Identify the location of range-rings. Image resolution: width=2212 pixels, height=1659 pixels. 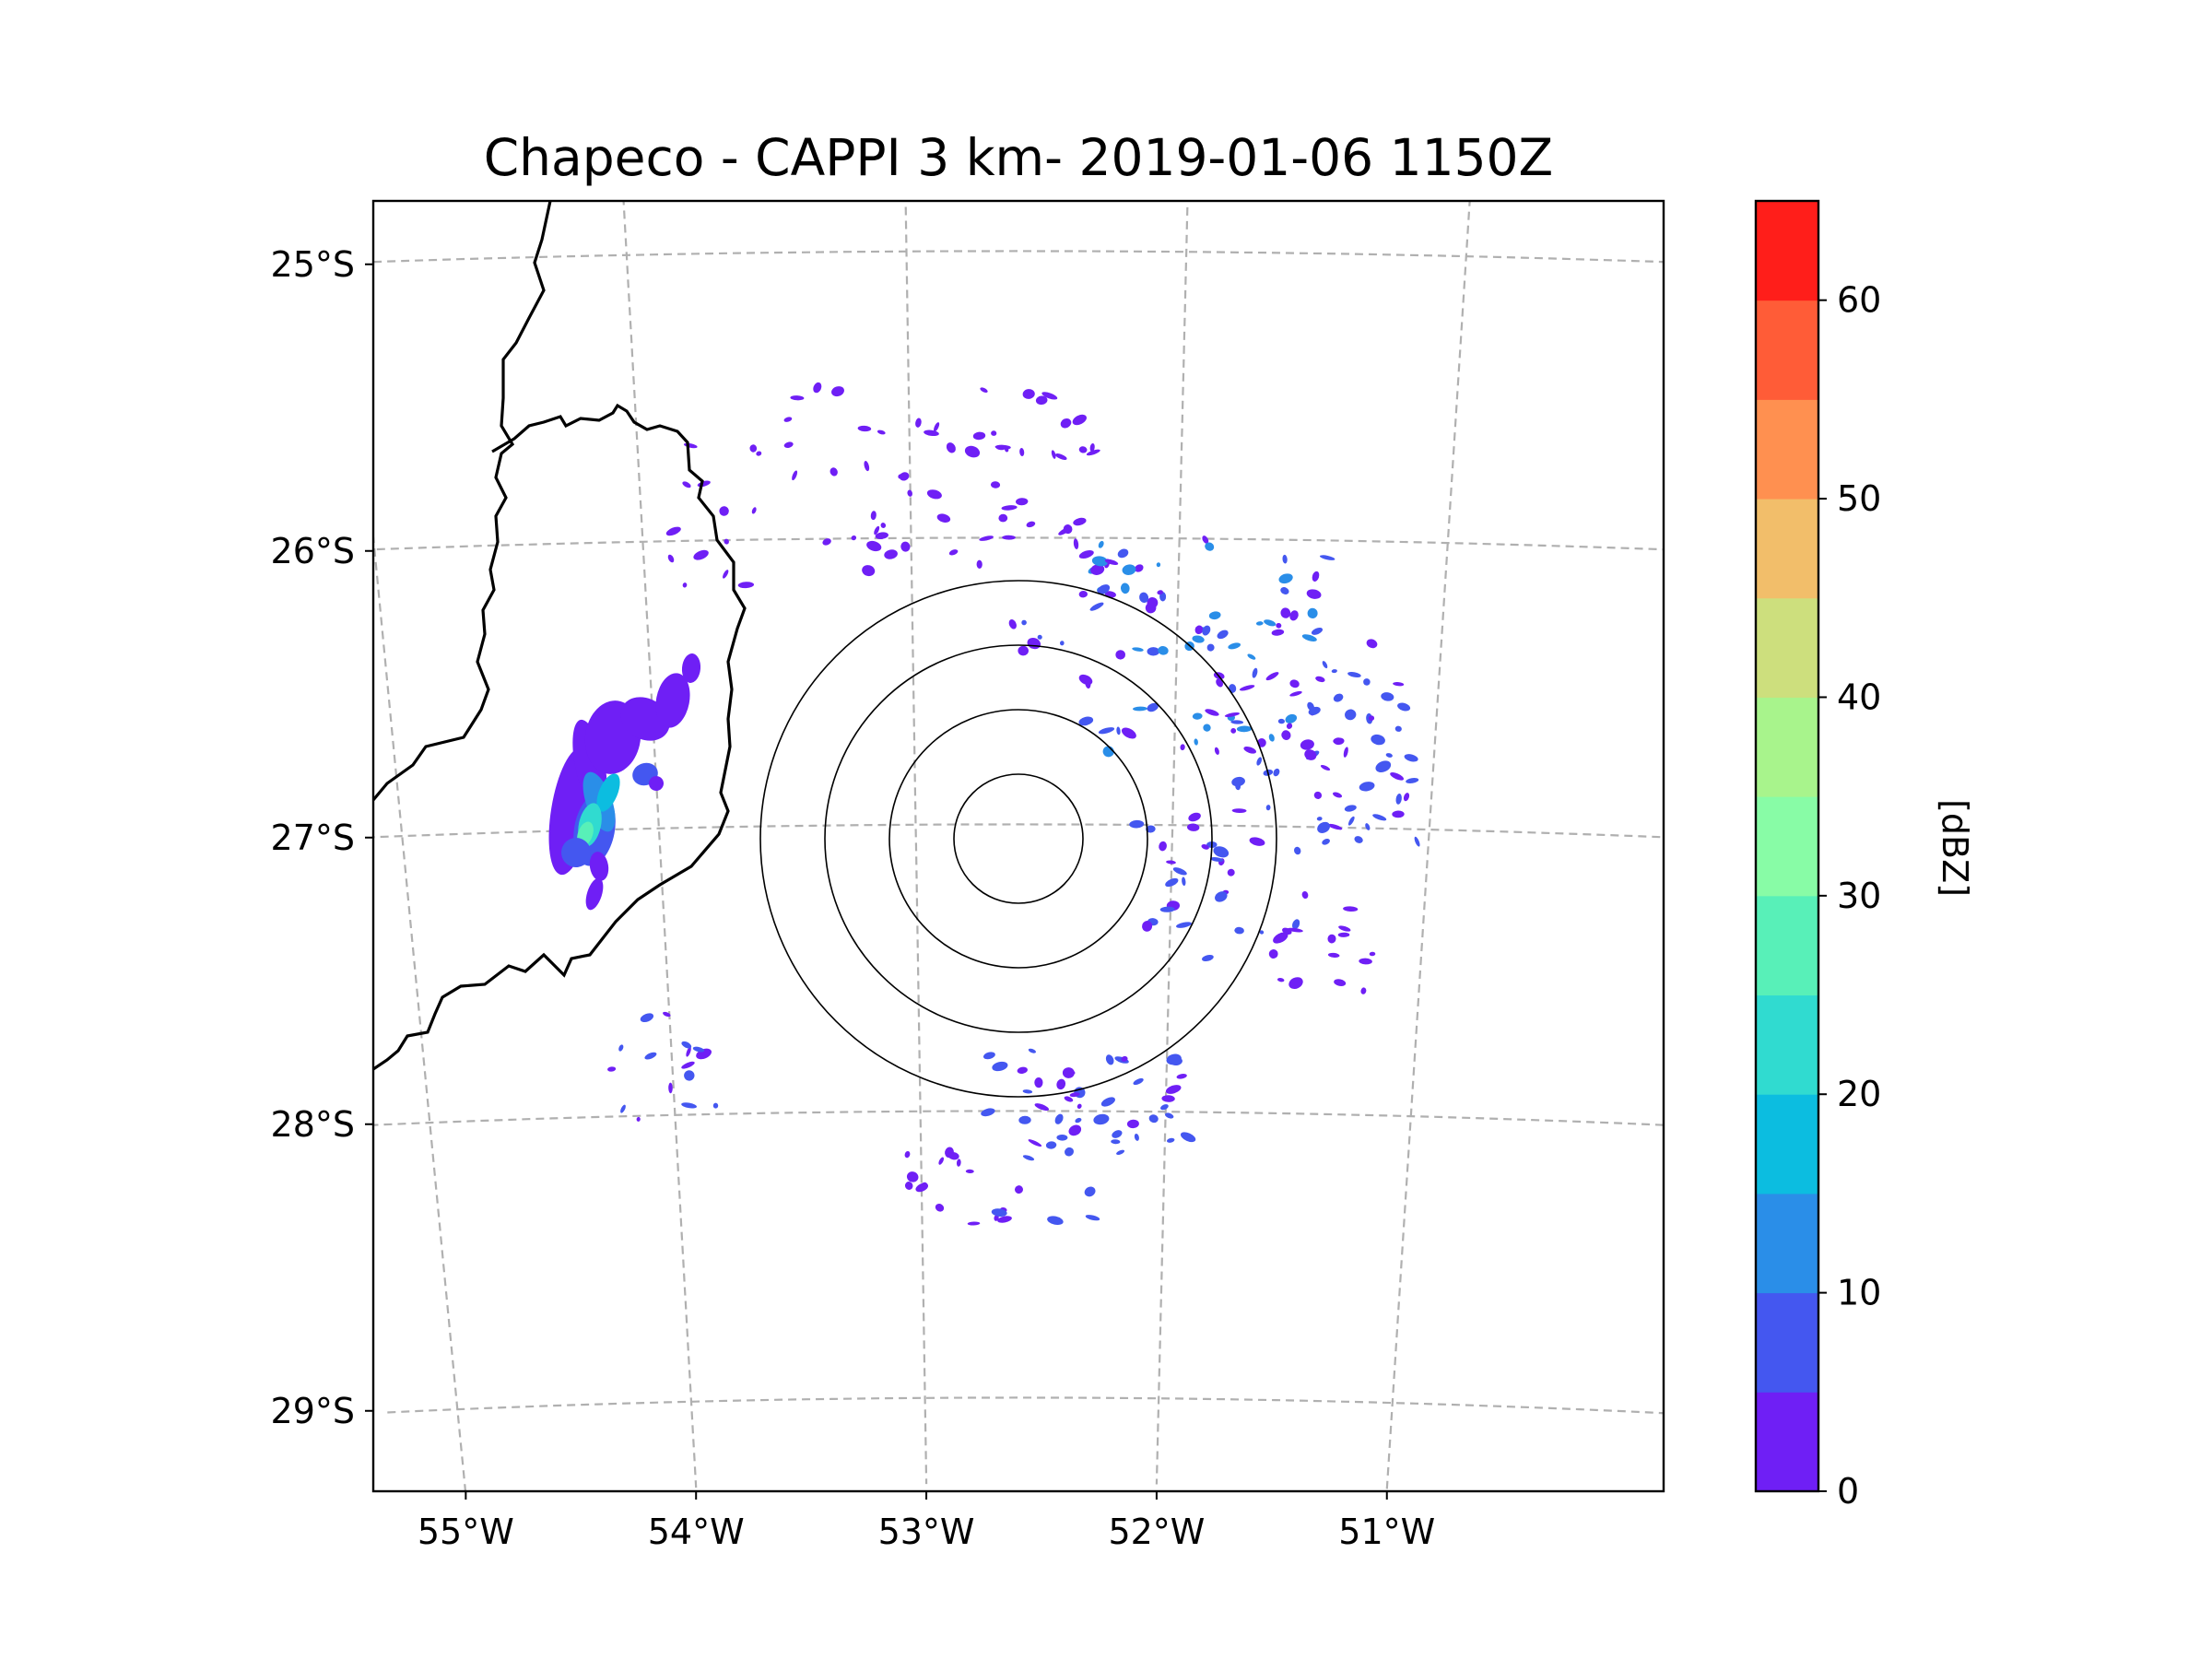
(1018, 839).